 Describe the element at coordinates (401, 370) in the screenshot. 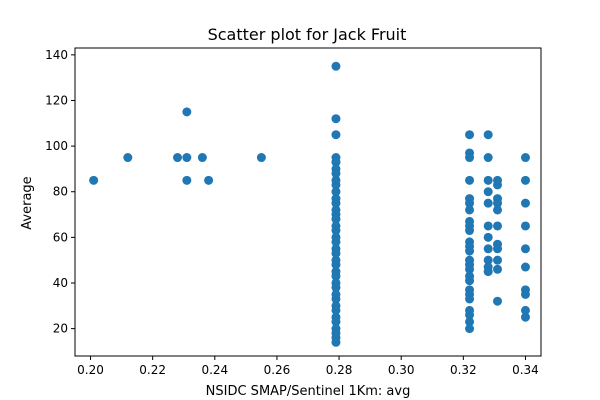

I see `x-tick-label: 0.30` at that location.